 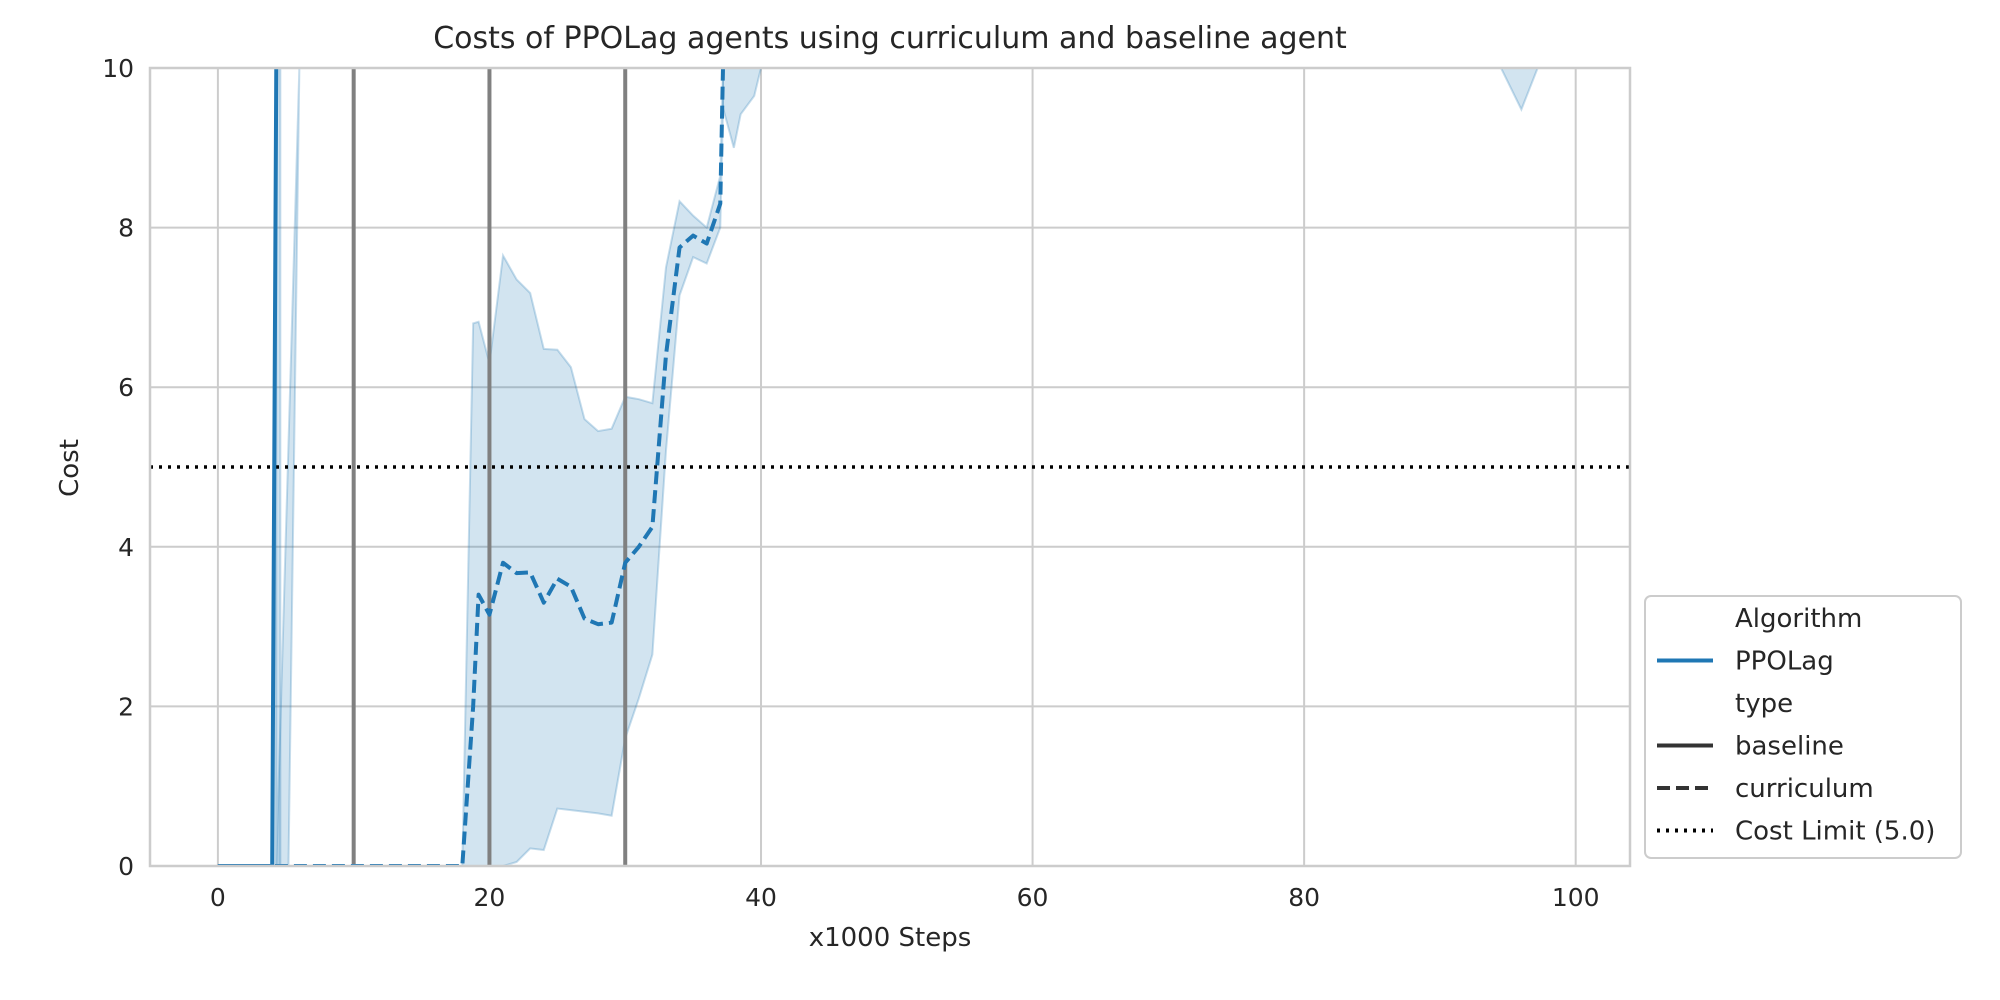 What do you see at coordinates (1764, 704) in the screenshot?
I see `legend-label: type` at bounding box center [1764, 704].